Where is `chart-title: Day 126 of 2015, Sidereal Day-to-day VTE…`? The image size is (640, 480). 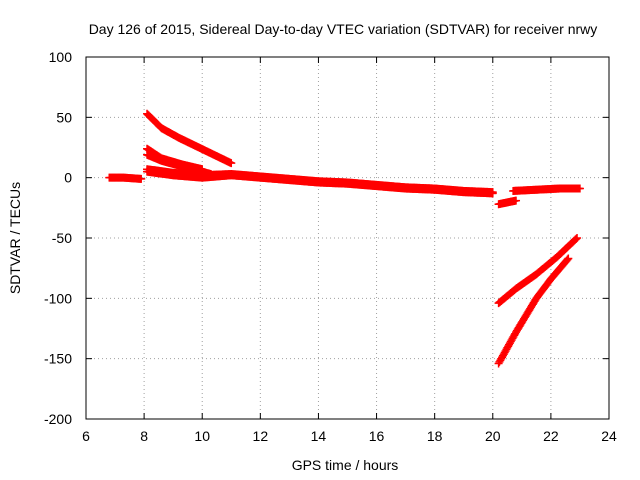 chart-title: Day 126 of 2015, Sidereal Day-to-day VTE… is located at coordinates (343, 29).